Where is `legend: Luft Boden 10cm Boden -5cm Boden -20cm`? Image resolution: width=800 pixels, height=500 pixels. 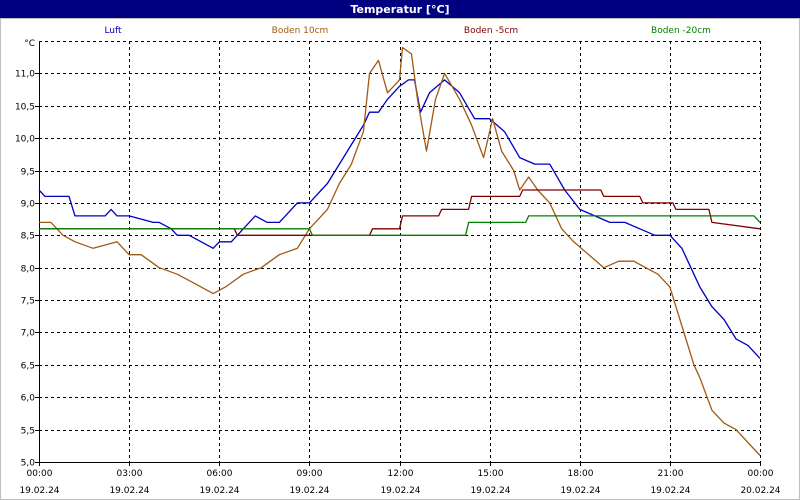 legend: Luft Boden 10cm Boden -5cm Boden -20cm is located at coordinates (407, 31).